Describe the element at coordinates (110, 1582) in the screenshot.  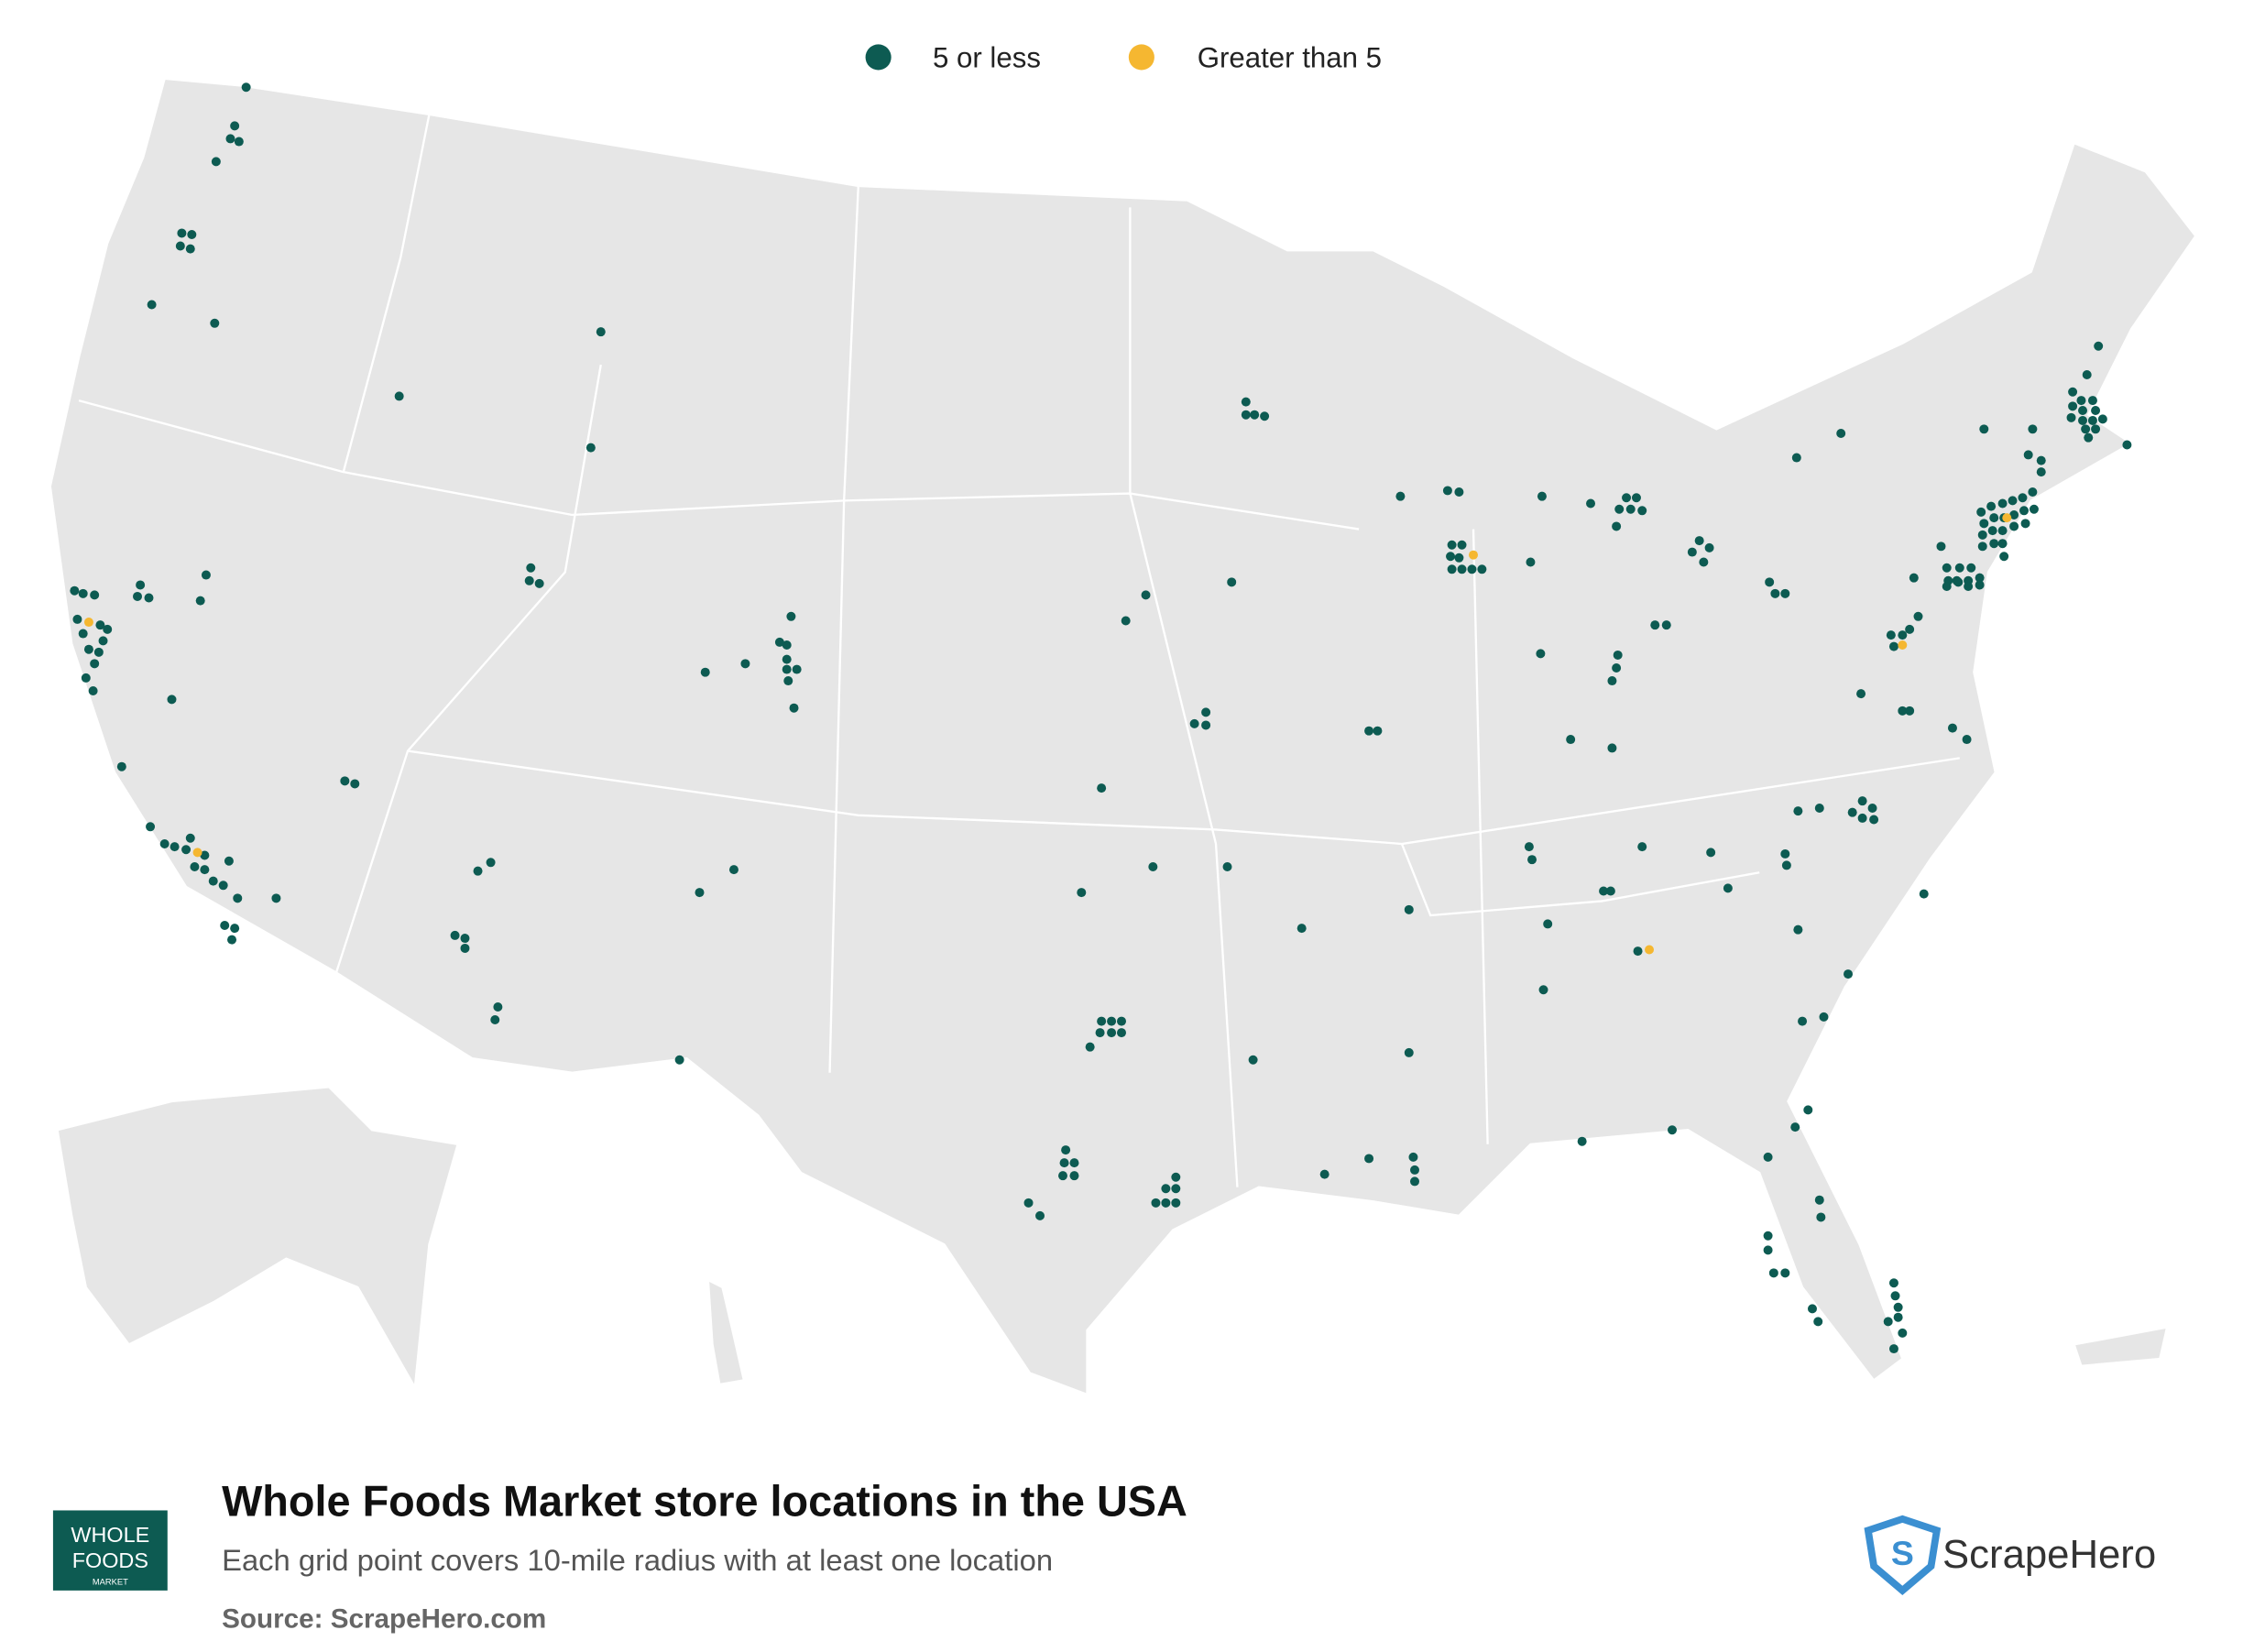
I see `logo-text: MARKET` at that location.